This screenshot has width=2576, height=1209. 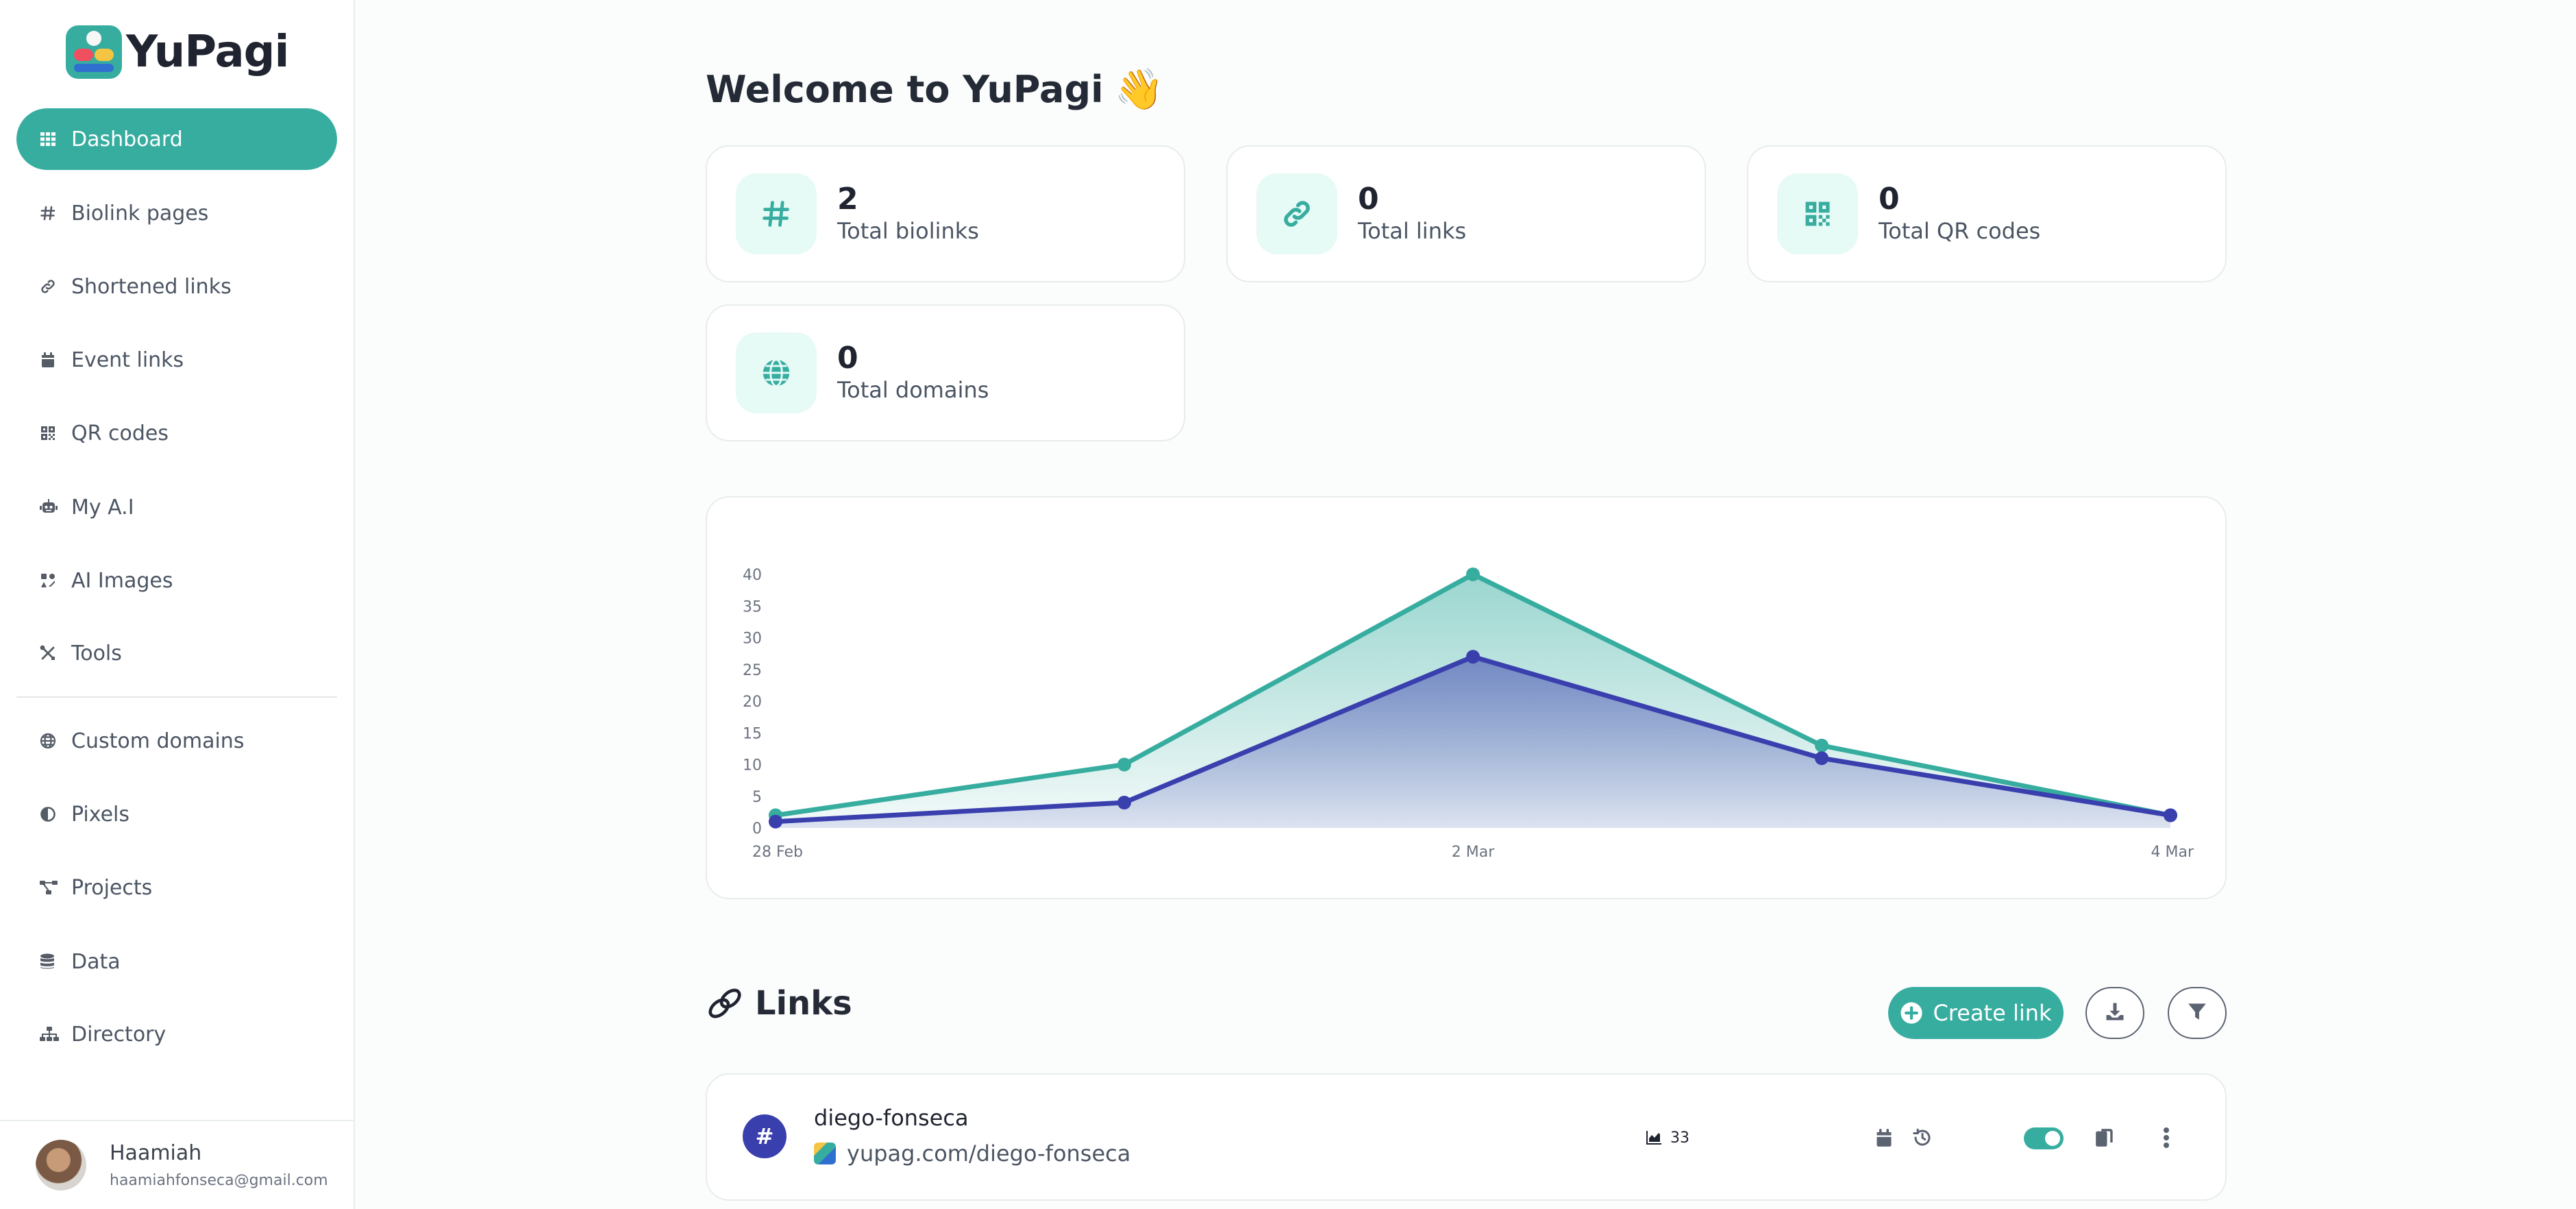 I want to click on stat-card-domains: 0 Total domains, so click(x=945, y=372).